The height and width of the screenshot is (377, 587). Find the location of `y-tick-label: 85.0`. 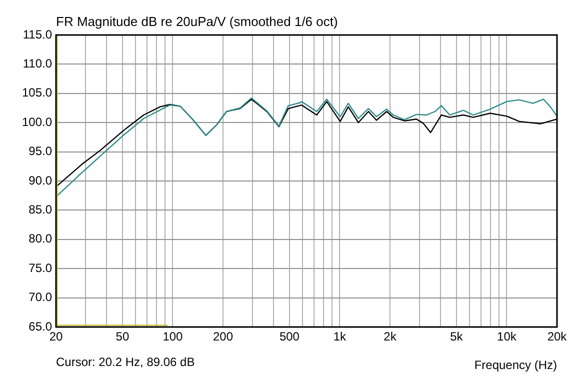

y-tick-label: 85.0 is located at coordinates (40, 209).